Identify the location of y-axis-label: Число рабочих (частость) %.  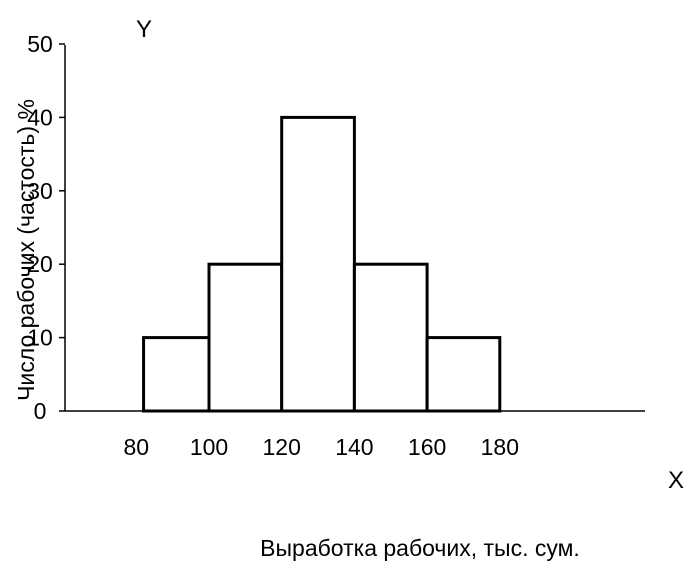
(26, 250).